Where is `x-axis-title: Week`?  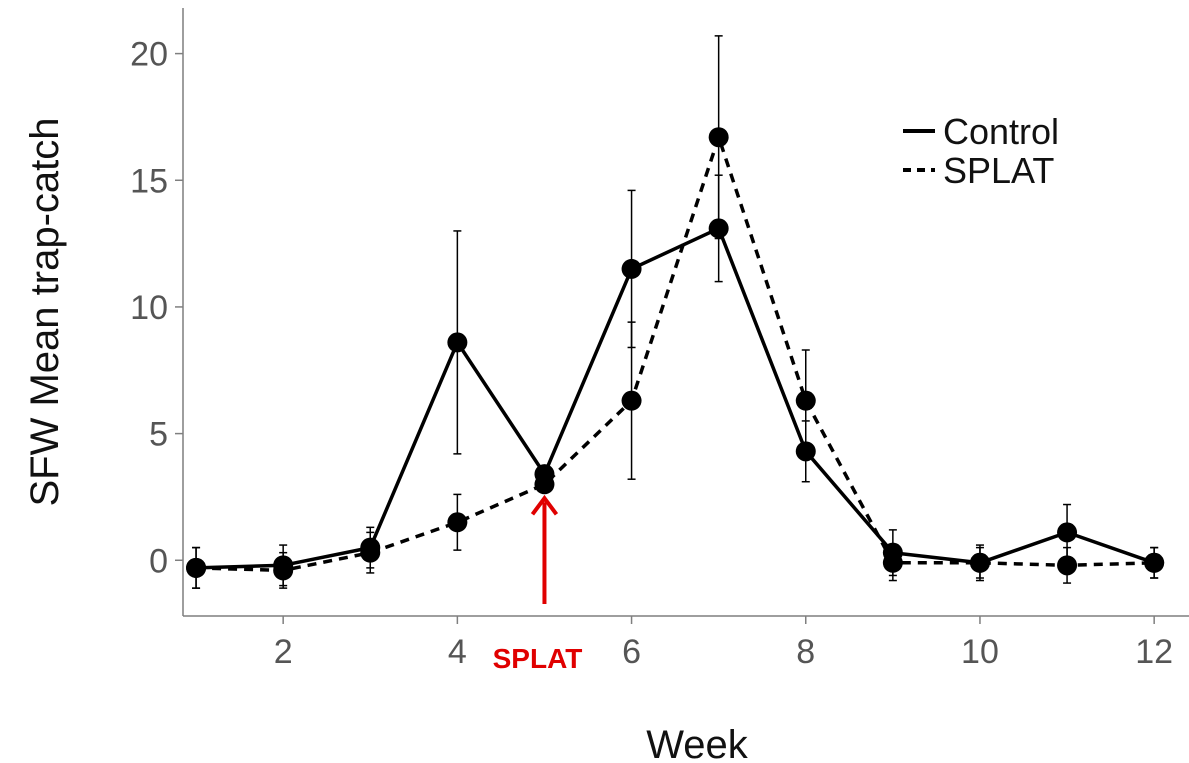
x-axis-title: Week is located at coordinates (697, 743).